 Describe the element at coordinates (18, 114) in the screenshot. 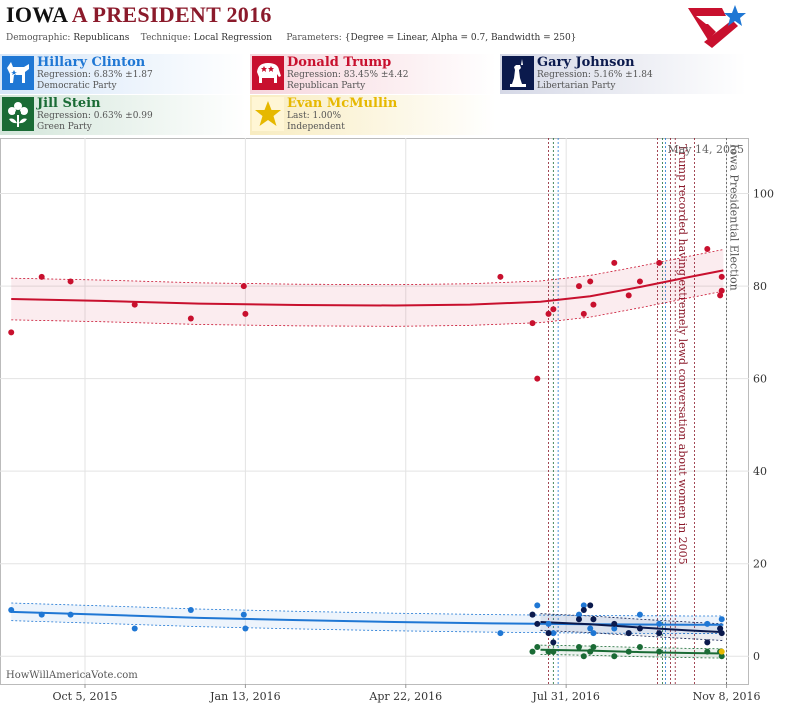

I see `flower-icon` at that location.